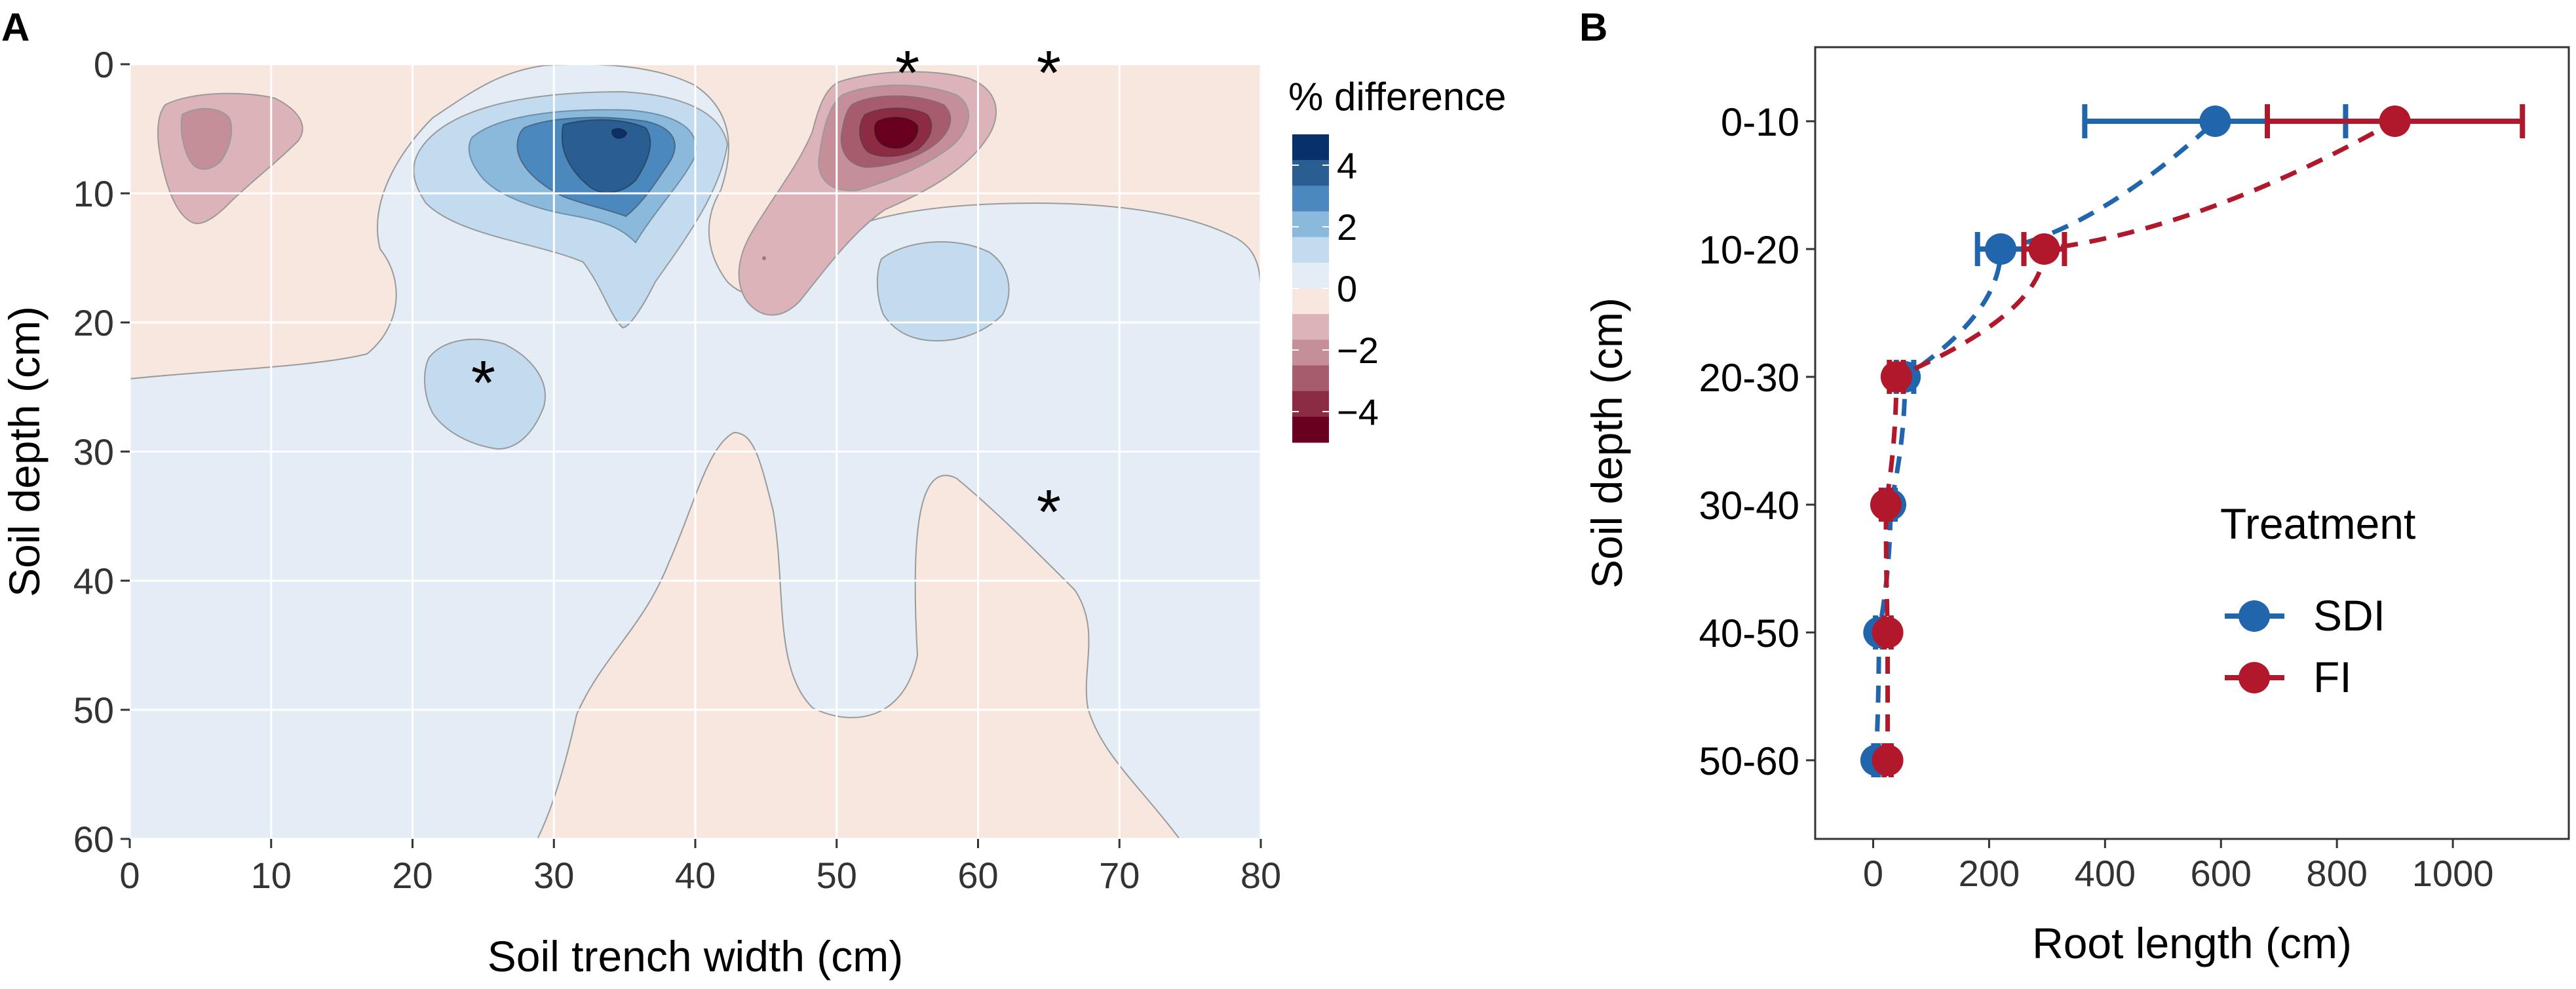 This screenshot has width=2576, height=989. What do you see at coordinates (2192, 943) in the screenshot?
I see `x-axis-title: Root length (cm)` at bounding box center [2192, 943].